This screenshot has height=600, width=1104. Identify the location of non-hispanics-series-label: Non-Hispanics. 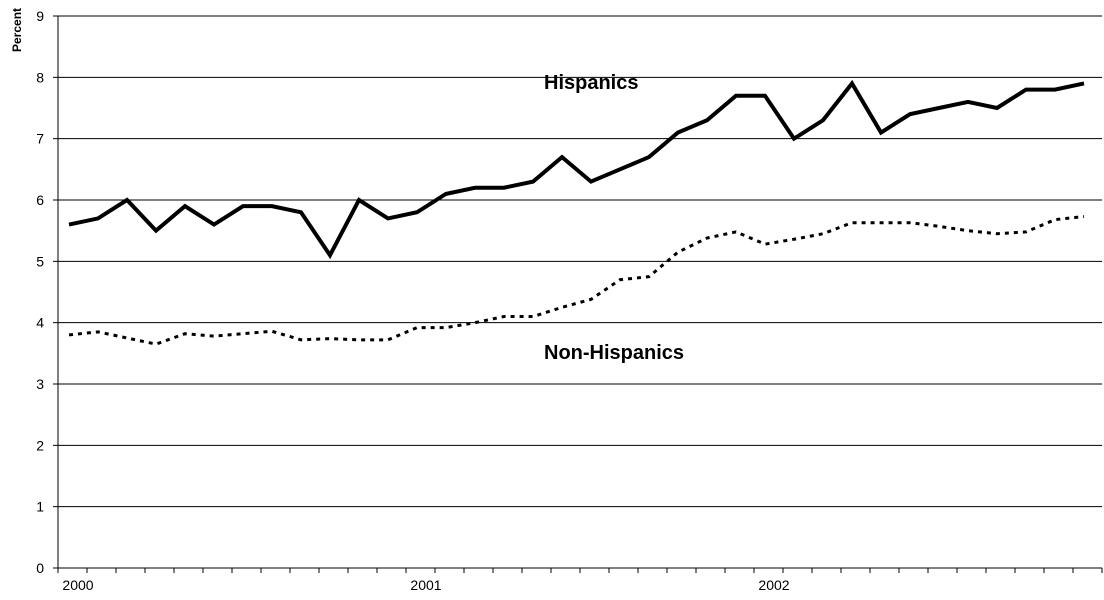
(614, 353).